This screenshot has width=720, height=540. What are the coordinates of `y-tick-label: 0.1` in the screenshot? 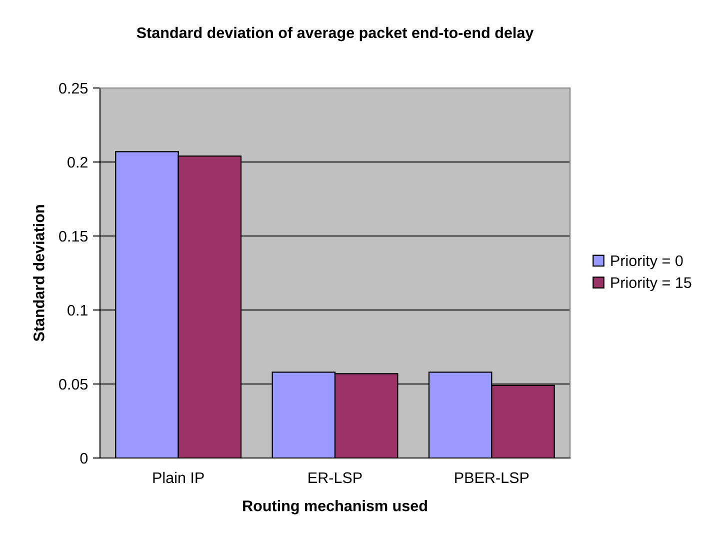 It's located at (78, 310).